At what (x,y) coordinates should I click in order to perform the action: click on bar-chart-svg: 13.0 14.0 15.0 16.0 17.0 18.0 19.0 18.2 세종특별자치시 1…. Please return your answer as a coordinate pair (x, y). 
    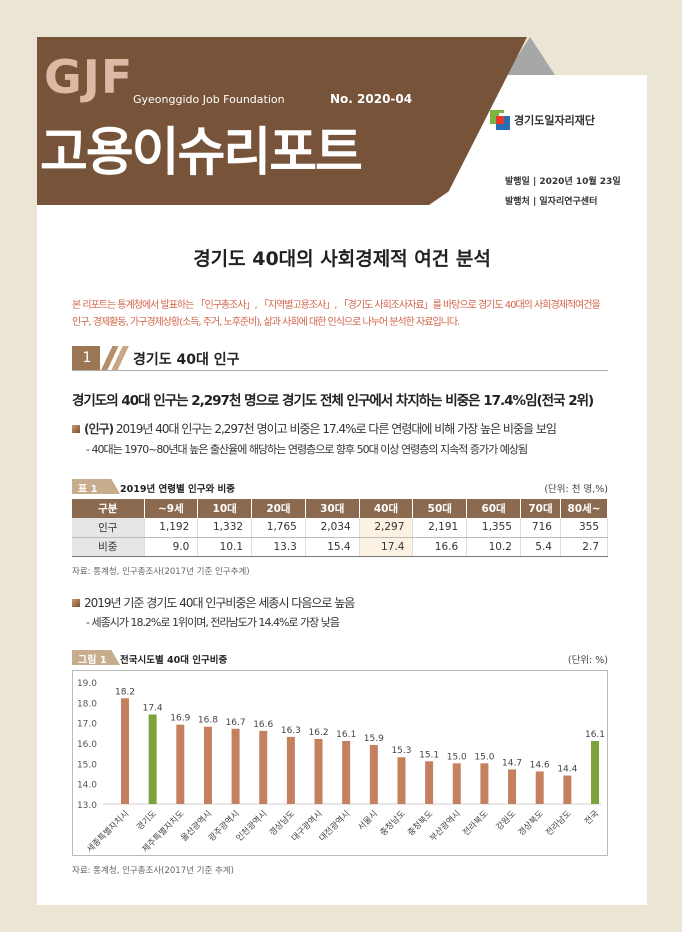
    Looking at the image, I should click on (341, 767).